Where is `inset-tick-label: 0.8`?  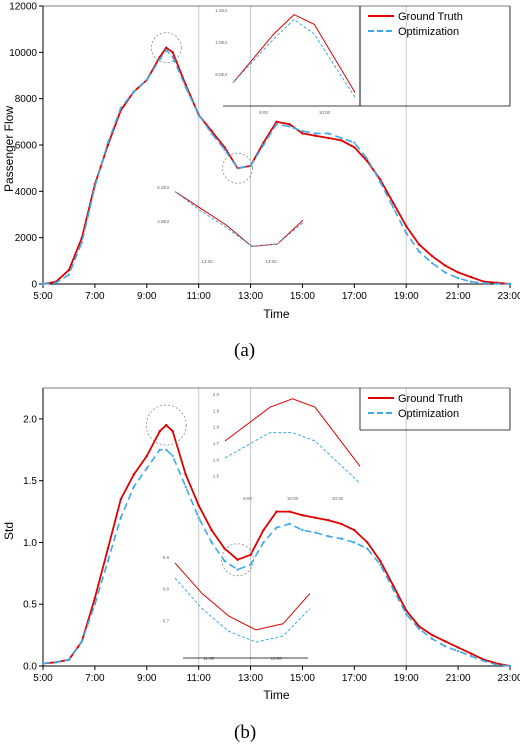
inset-tick-label: 0.8 is located at coordinates (166, 589).